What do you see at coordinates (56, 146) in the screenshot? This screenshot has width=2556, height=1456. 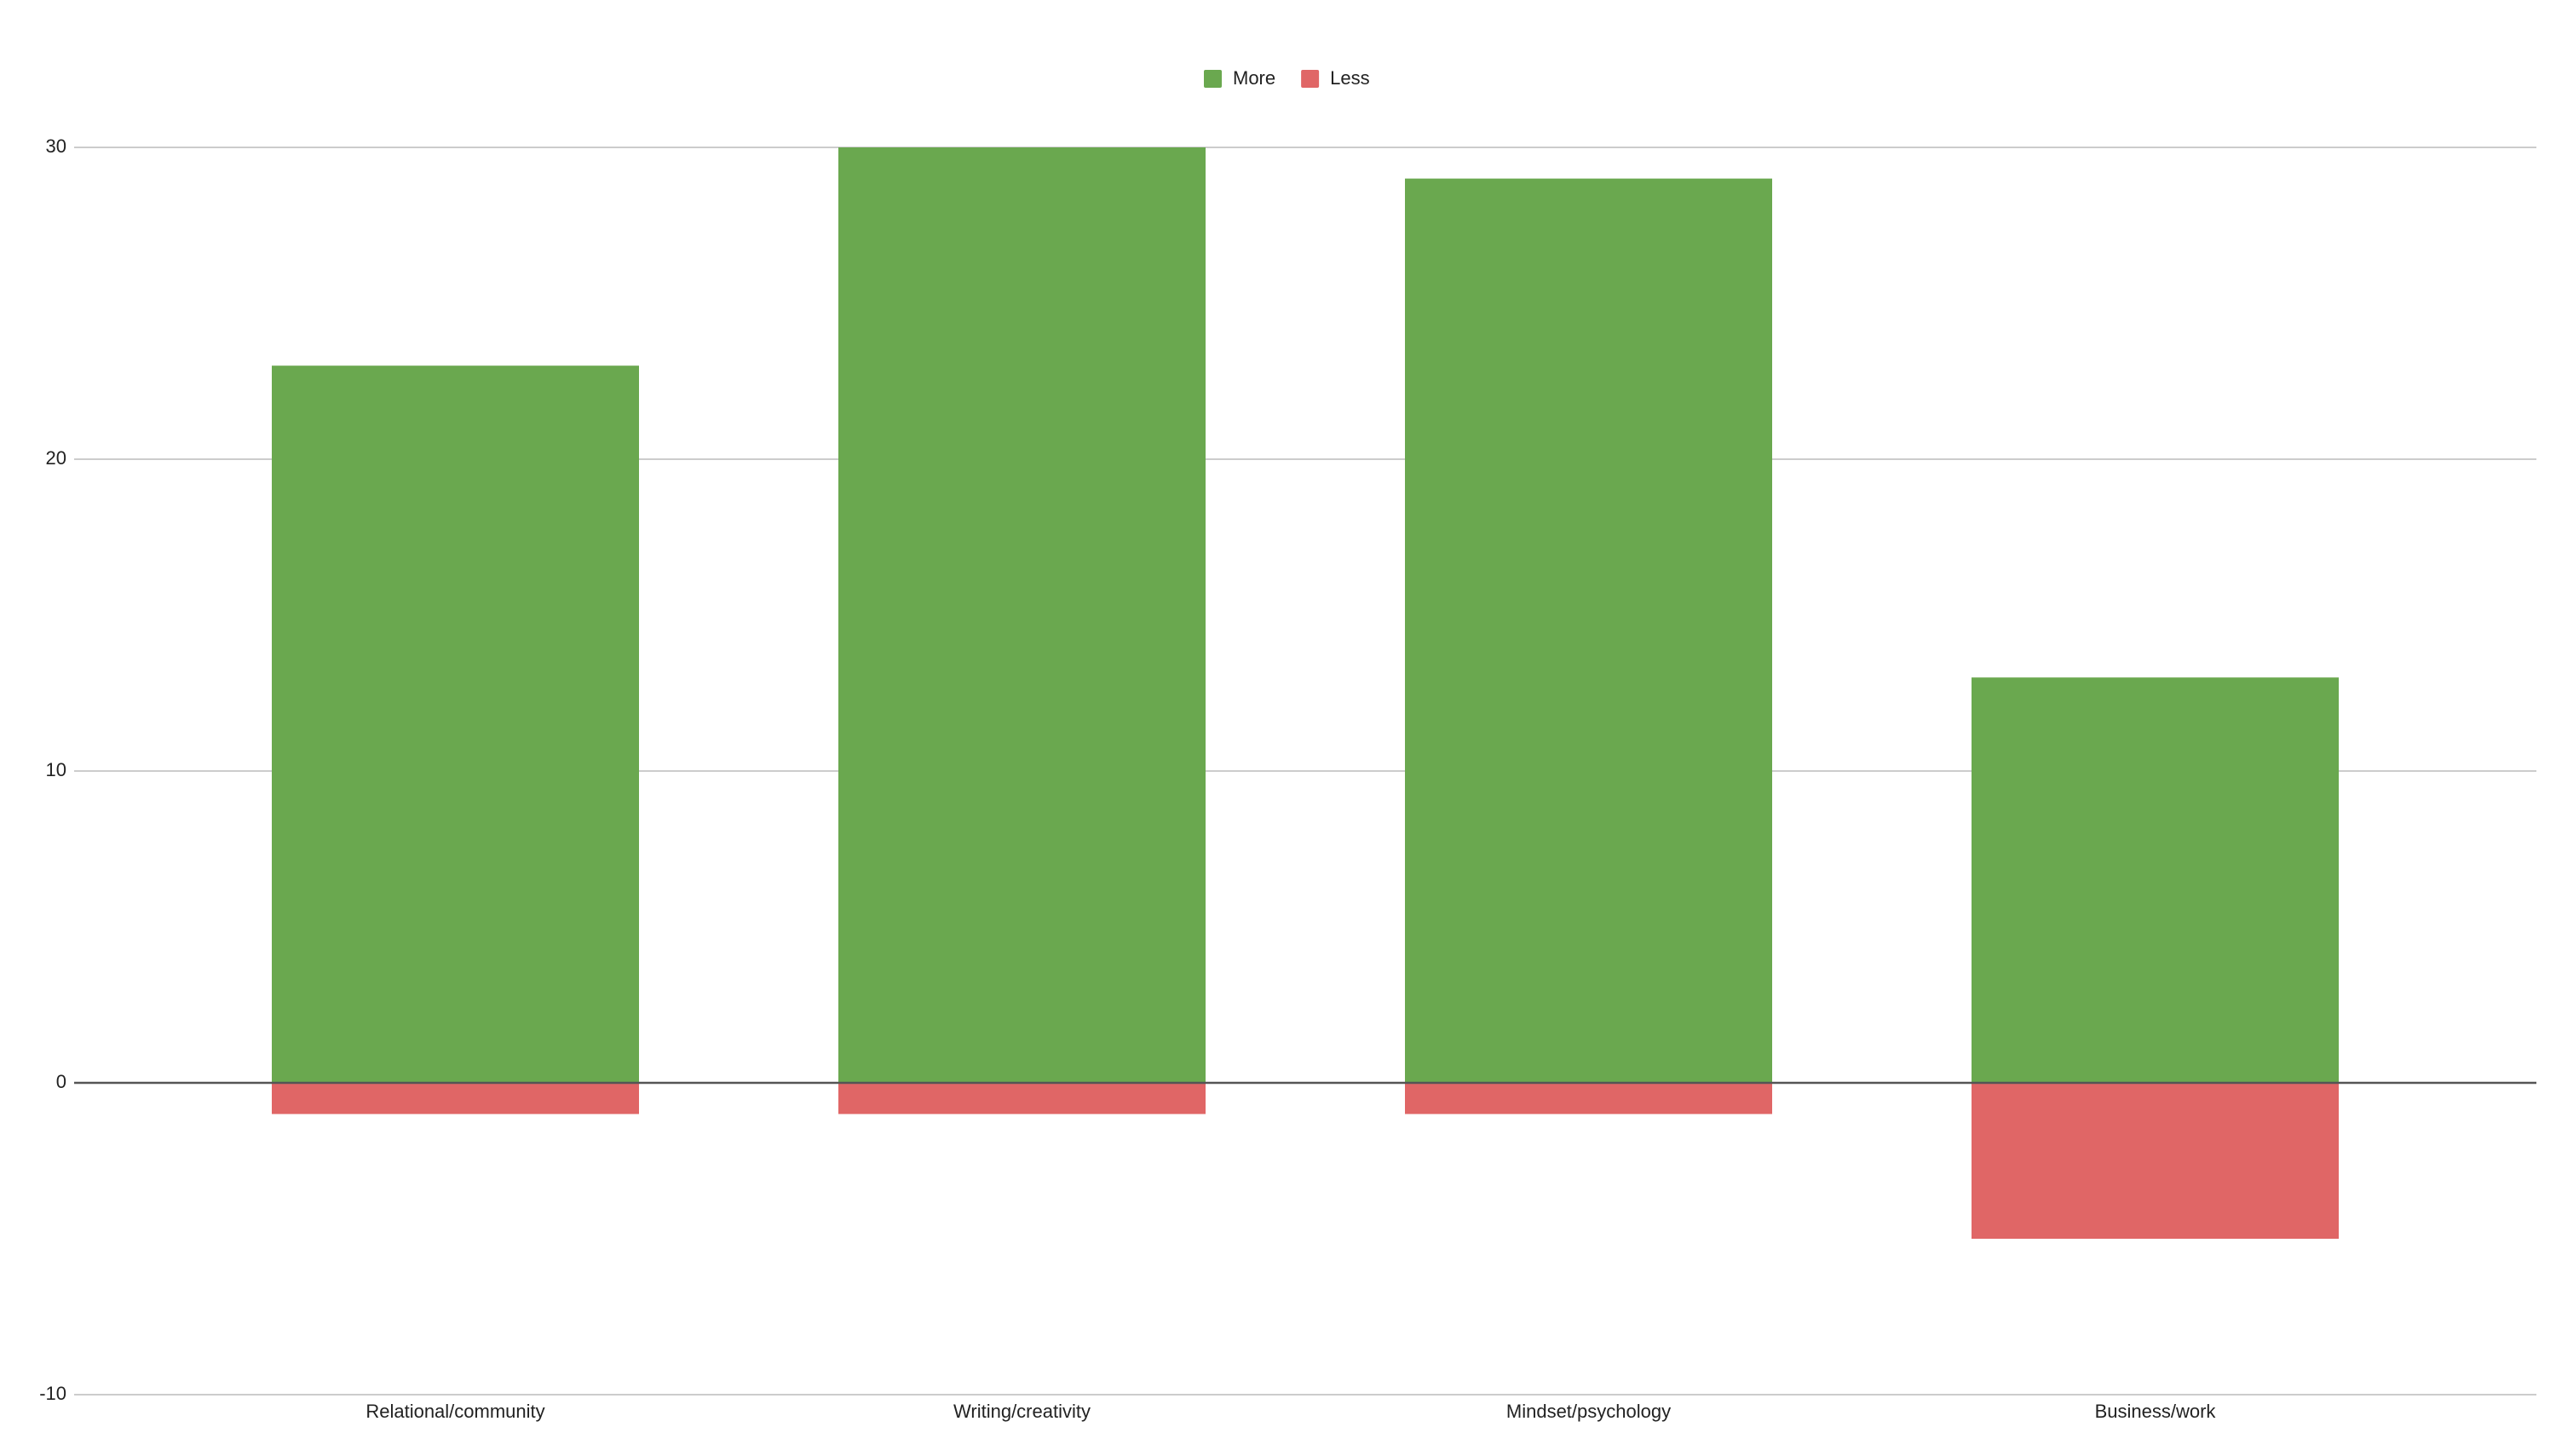 I see `y-tick-label: 30` at bounding box center [56, 146].